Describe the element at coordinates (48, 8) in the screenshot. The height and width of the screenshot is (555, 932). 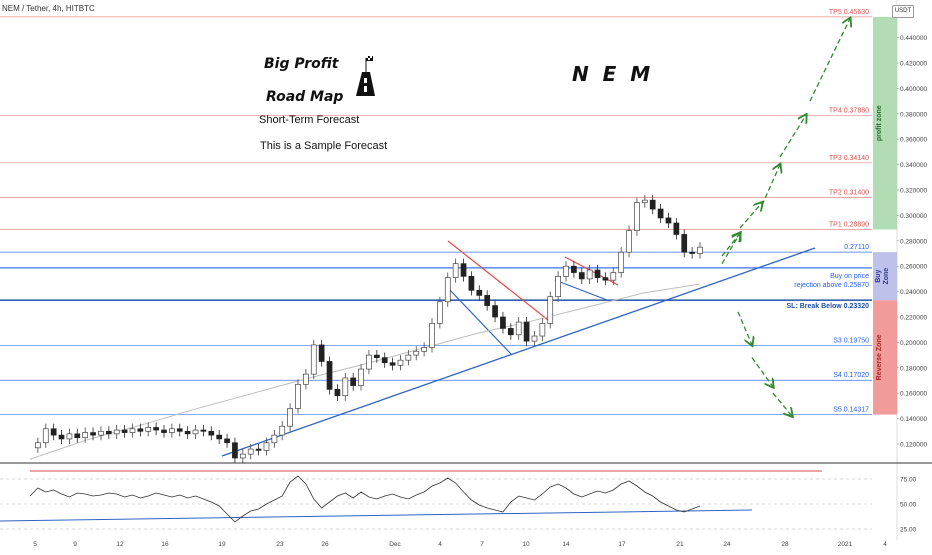
I see `symbol-title: NEM / Tether, 4h, HITBTC` at that location.